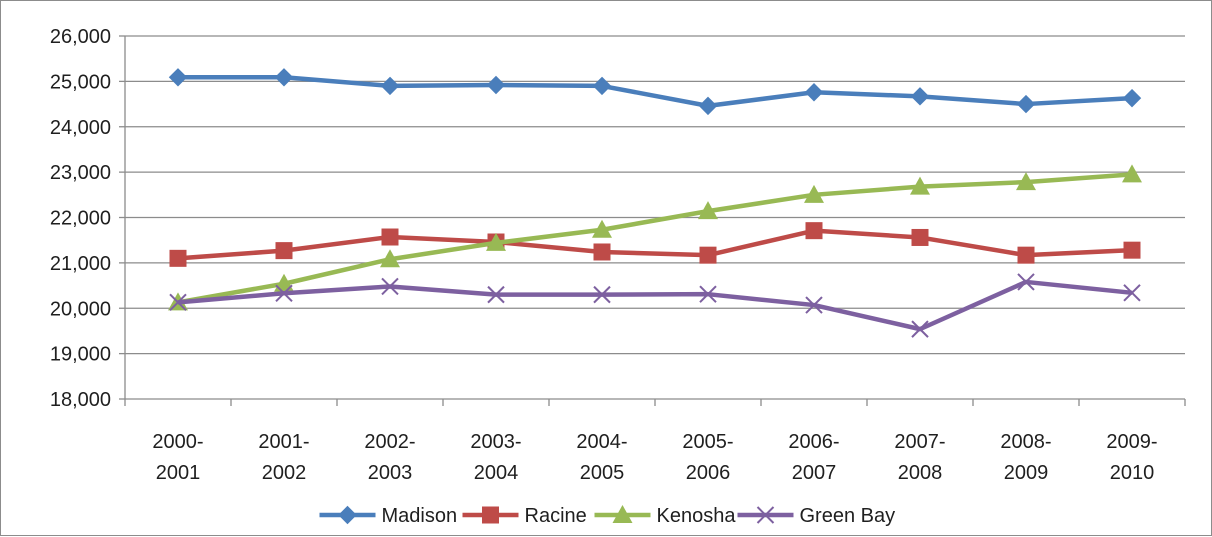 The width and height of the screenshot is (1212, 537). I want to click on legend-label: Green Bay, so click(848, 516).